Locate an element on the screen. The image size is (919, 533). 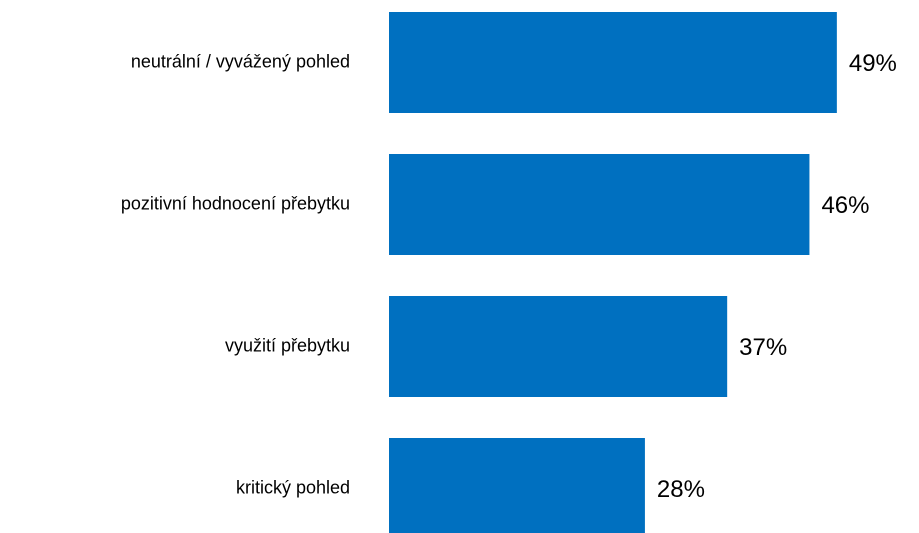
value-label: 28% is located at coordinates (681, 489).